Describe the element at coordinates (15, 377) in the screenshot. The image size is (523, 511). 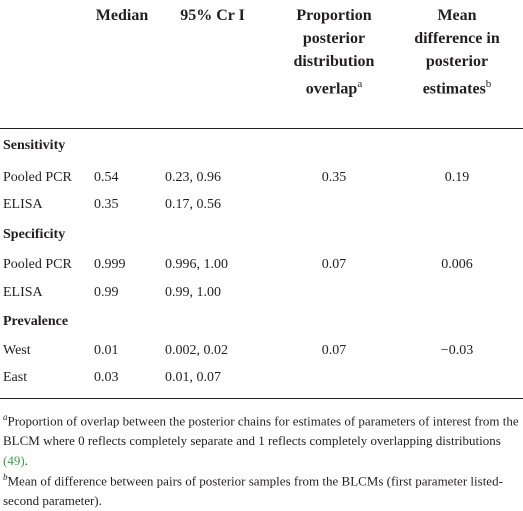
I see `row-label: East` at that location.